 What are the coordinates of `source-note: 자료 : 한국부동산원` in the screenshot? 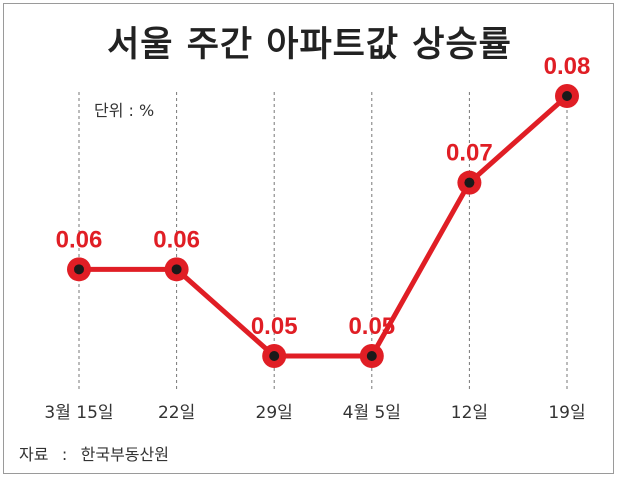 It's located at (94, 453).